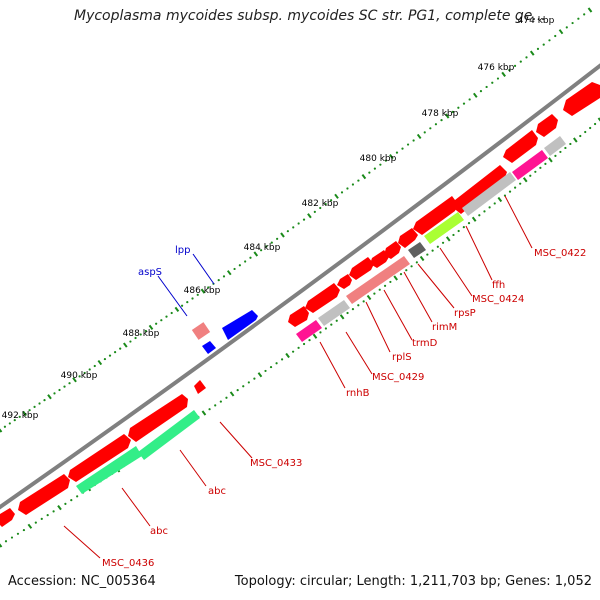 The image size is (600, 600). What do you see at coordinates (217, 491) in the screenshot?
I see `gene-label-abc-1: abc` at bounding box center [217, 491].